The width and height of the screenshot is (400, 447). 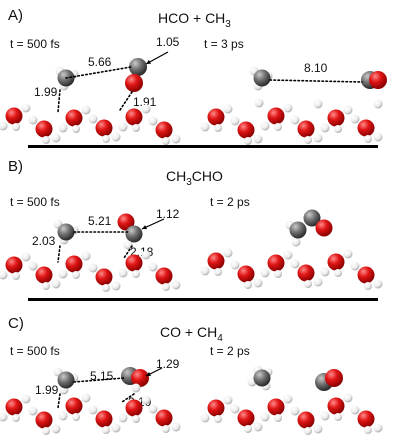 What do you see at coordinates (100, 221) in the screenshot?
I see `panel-b-dist-1: 5.21` at bounding box center [100, 221].